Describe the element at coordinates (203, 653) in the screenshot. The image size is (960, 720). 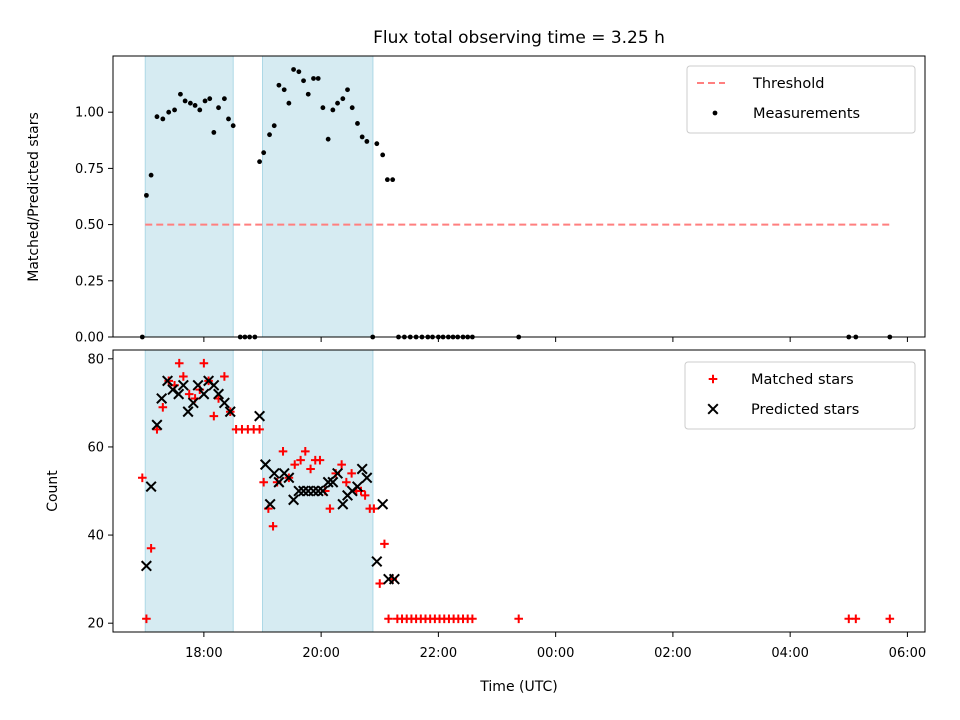
I see `x-tick-label: 18:00` at that location.